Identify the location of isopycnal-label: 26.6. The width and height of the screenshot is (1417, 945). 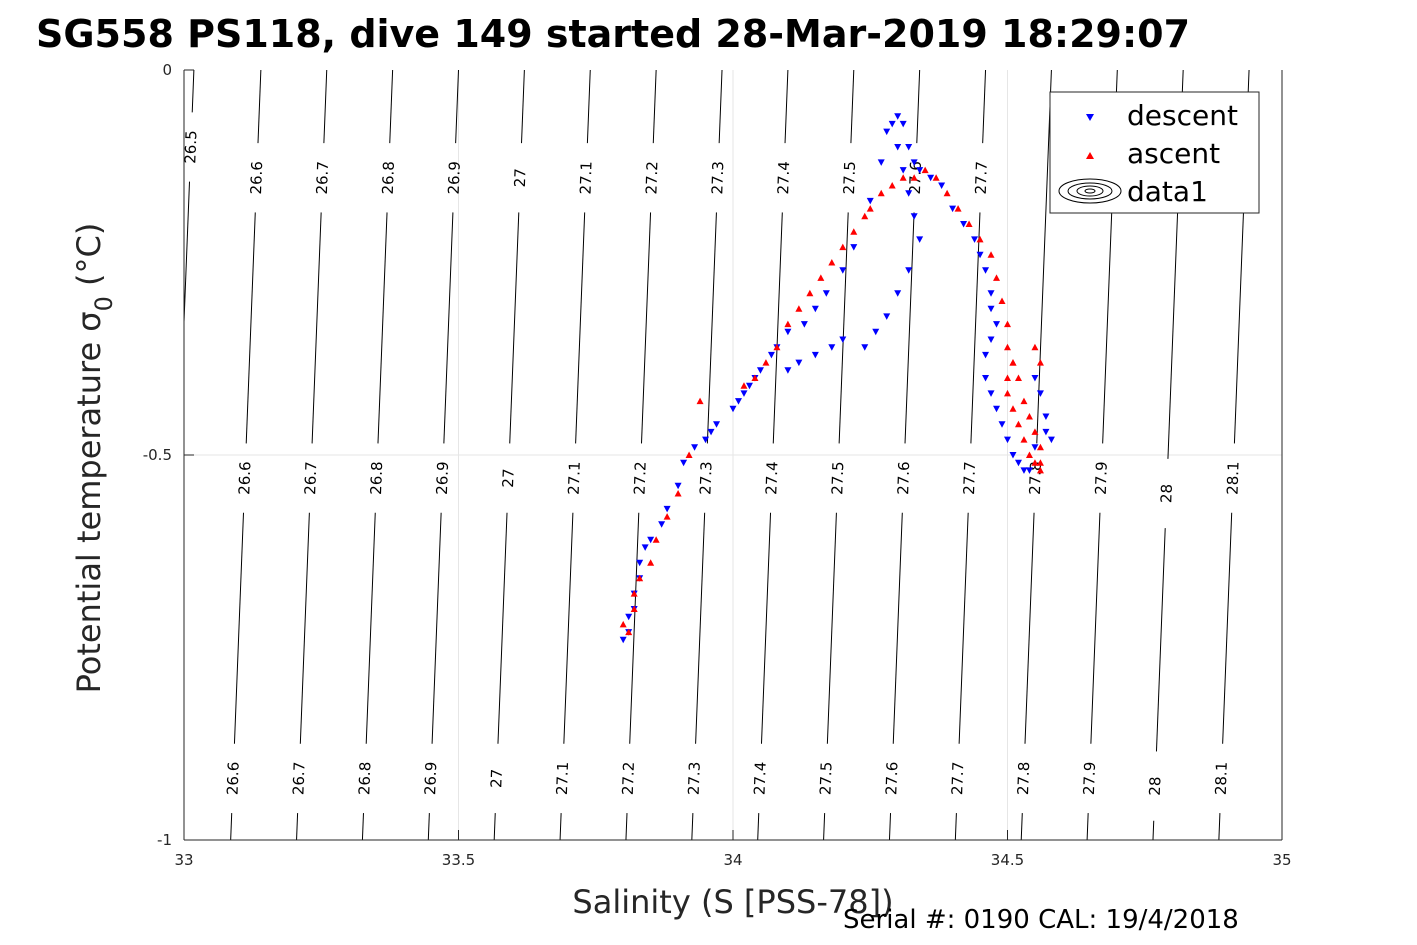
(256, 178).